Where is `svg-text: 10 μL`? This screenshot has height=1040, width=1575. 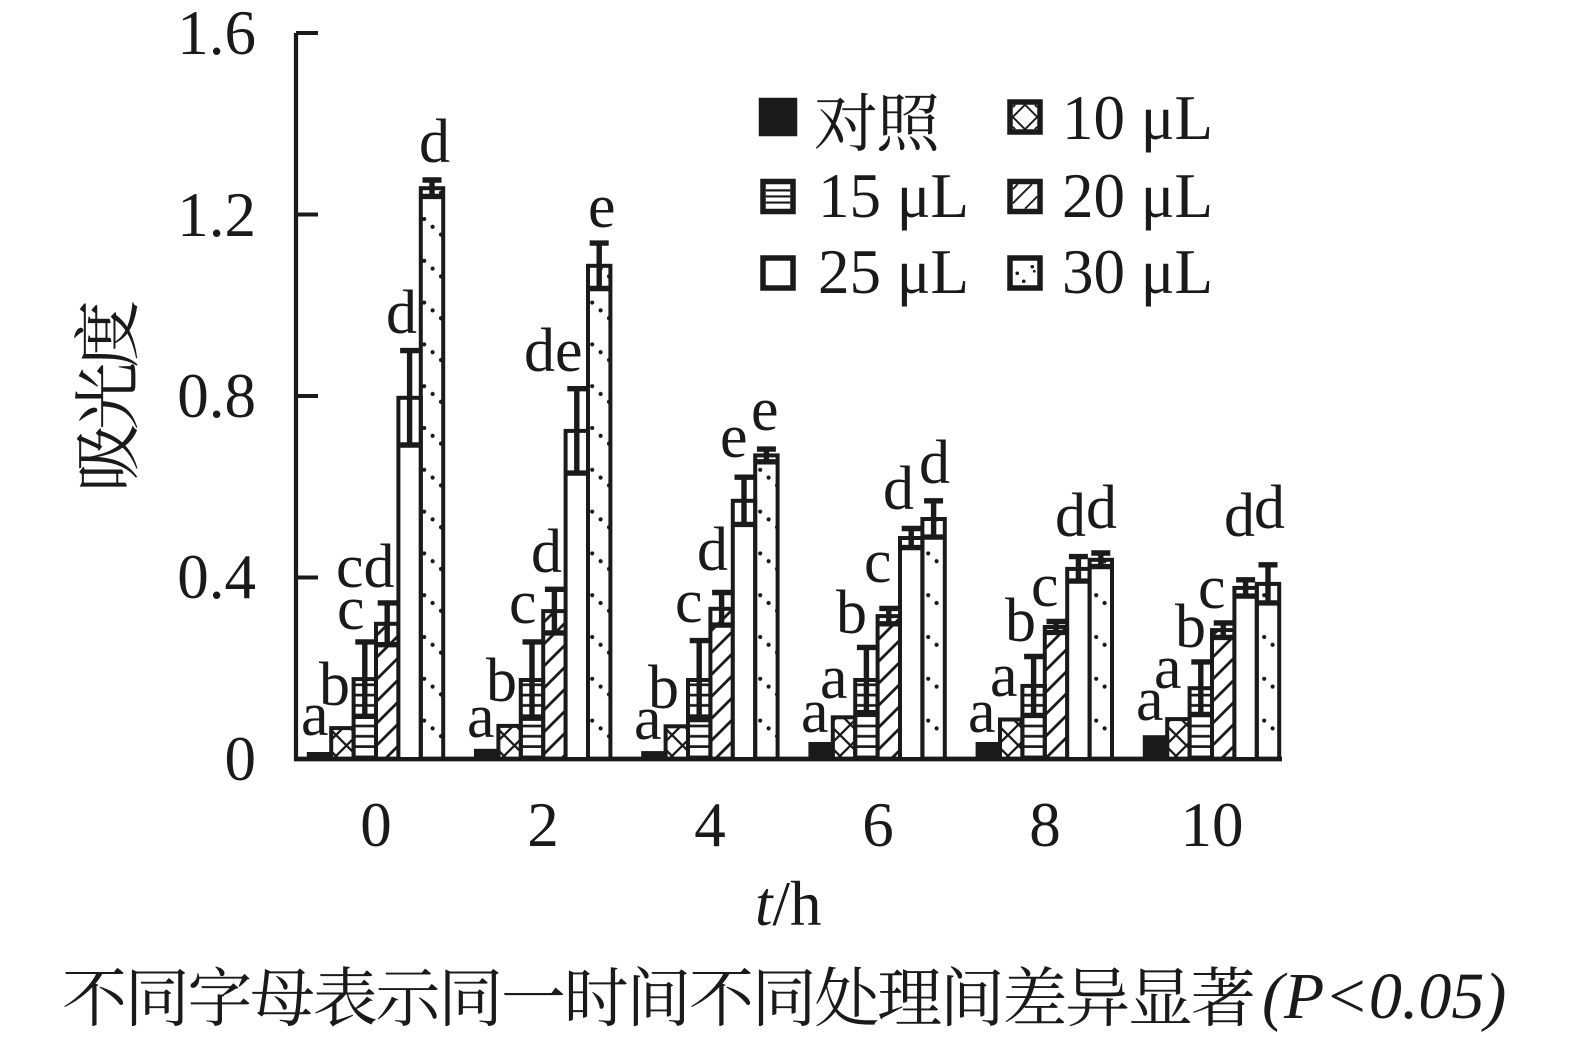 svg-text: 10 μL is located at coordinates (1137, 118).